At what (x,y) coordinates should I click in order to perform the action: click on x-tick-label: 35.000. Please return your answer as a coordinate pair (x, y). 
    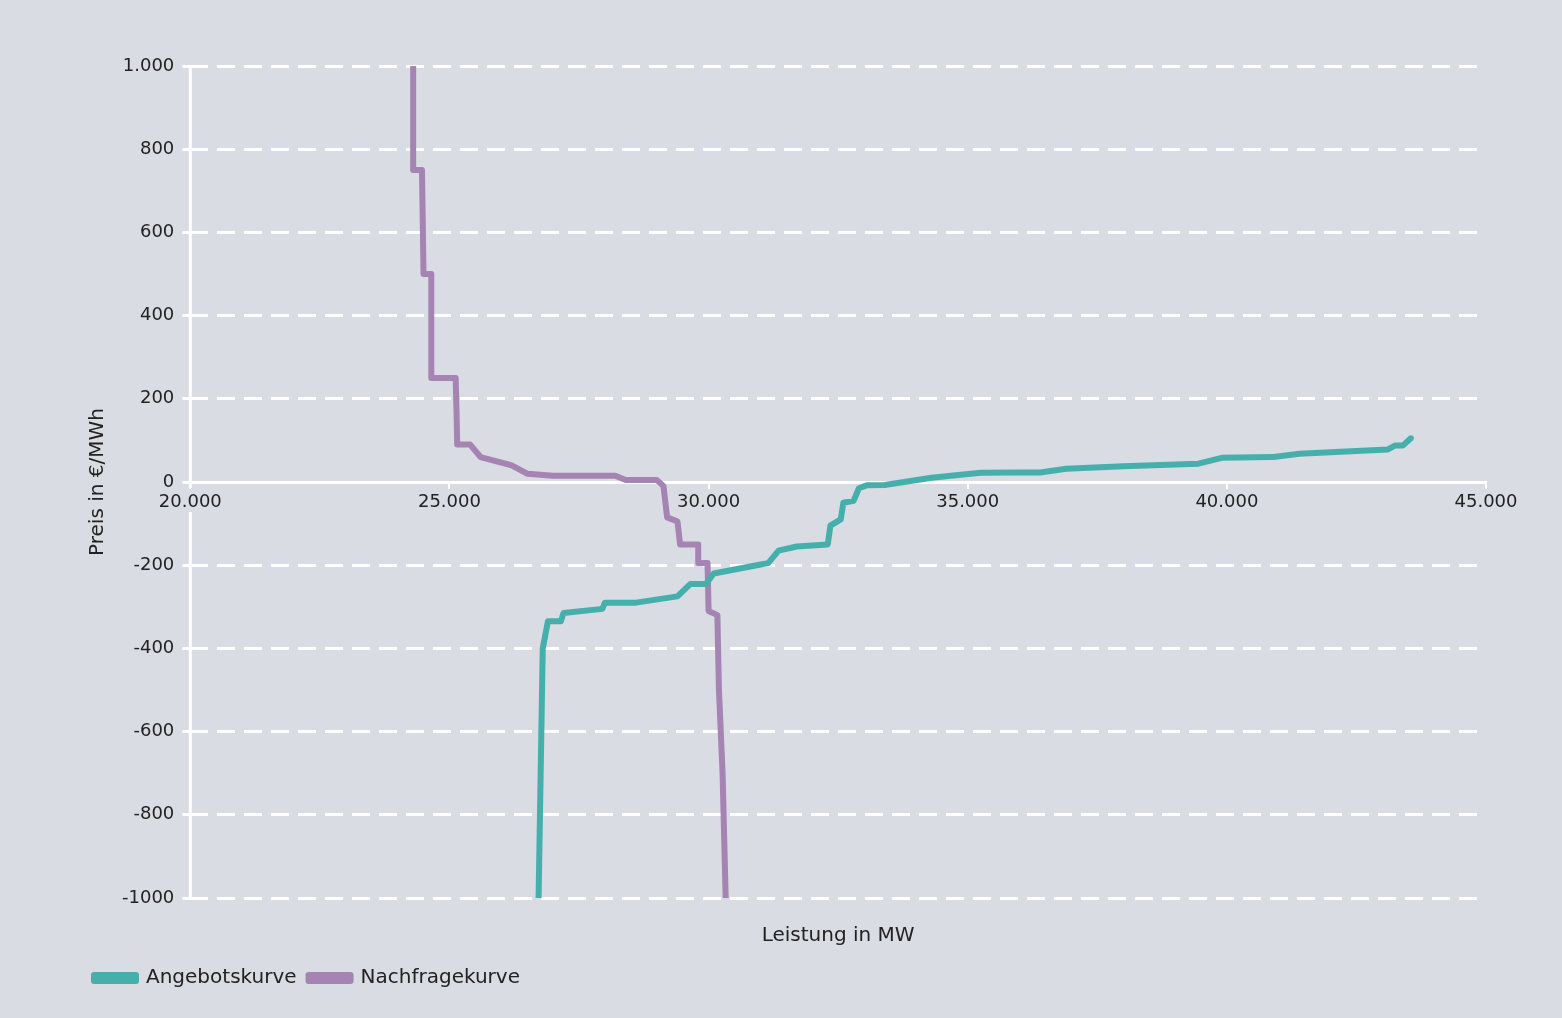
    Looking at the image, I should click on (968, 501).